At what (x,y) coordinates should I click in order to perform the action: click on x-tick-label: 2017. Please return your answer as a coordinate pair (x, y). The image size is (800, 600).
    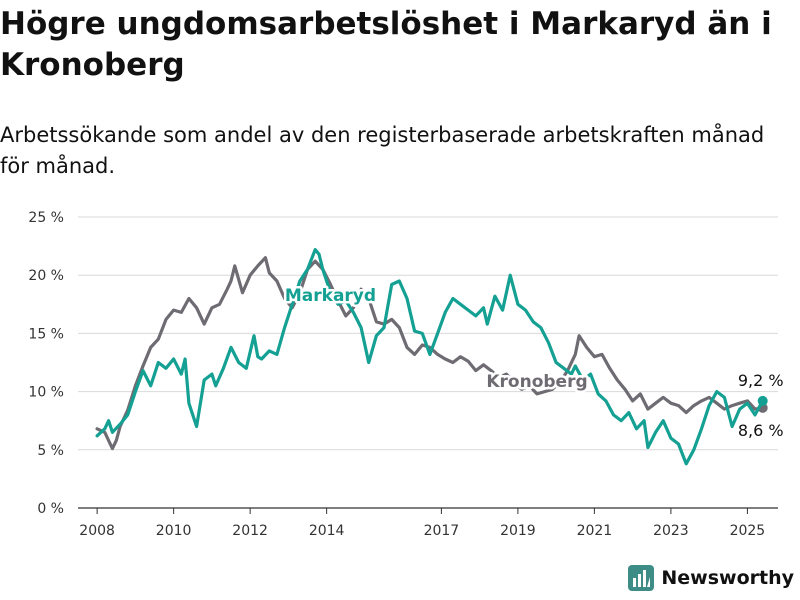
    Looking at the image, I should click on (442, 531).